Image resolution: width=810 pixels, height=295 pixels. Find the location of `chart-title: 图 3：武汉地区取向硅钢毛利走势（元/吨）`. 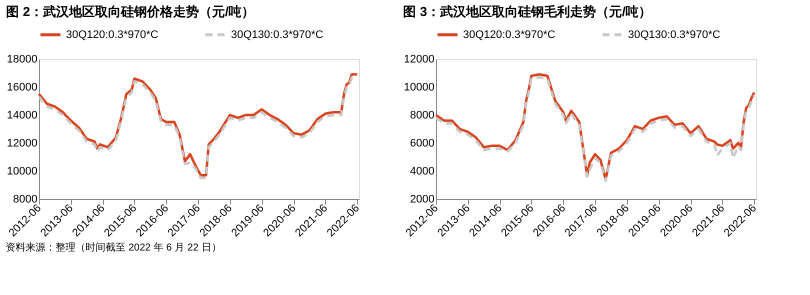

chart-title: 图 3：武汉地区取向硅钢毛利走势（元/吨） is located at coordinates (527, 11).